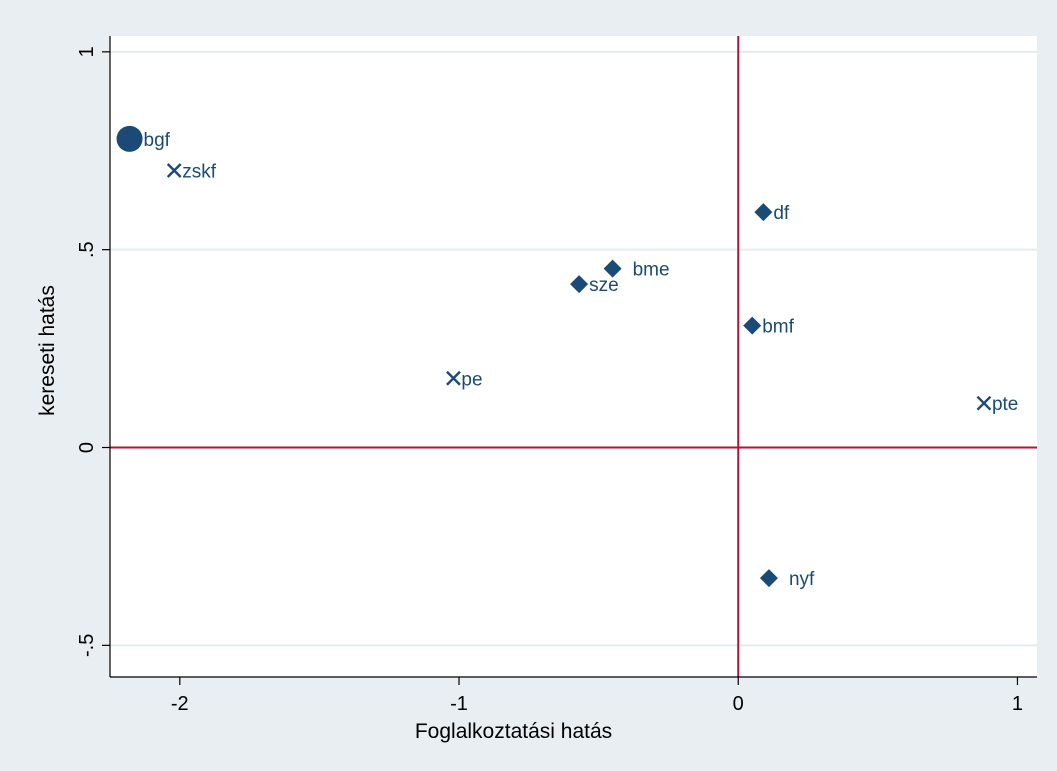 This screenshot has height=771, width=1057. What do you see at coordinates (471, 379) in the screenshot?
I see `point-label: pe` at bounding box center [471, 379].